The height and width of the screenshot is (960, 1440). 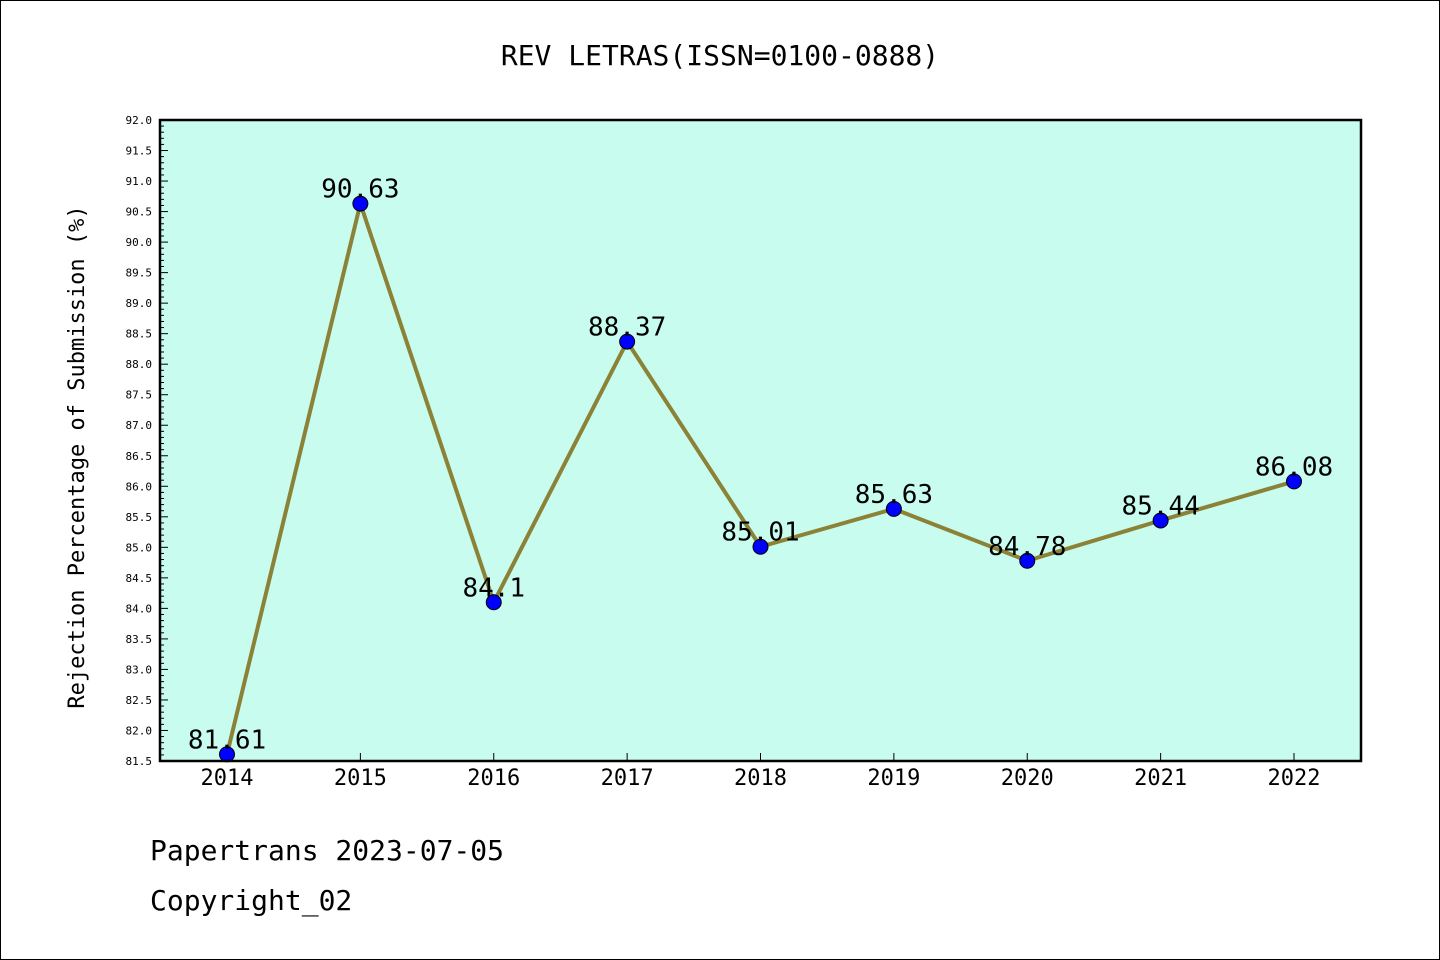 What do you see at coordinates (139, 486) in the screenshot?
I see `y-tick-label: 86.0` at bounding box center [139, 486].